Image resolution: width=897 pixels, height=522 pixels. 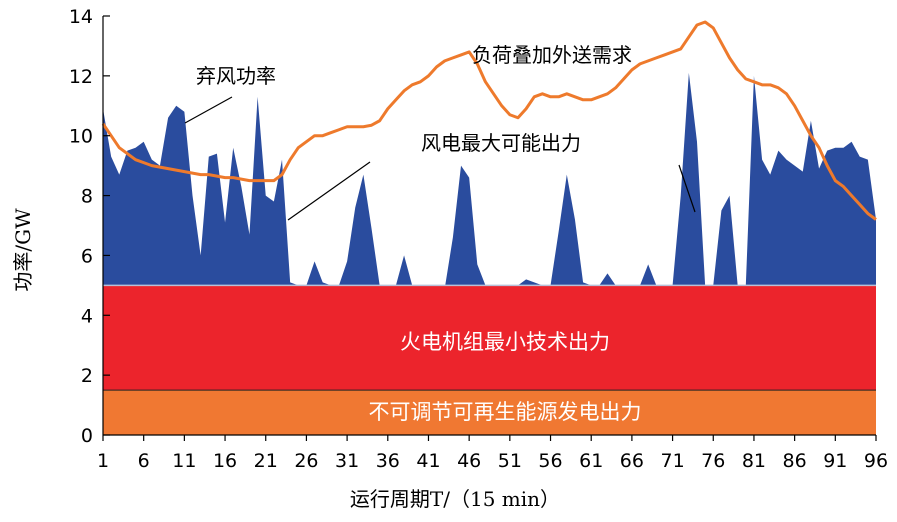 What do you see at coordinates (23, 250) in the screenshot?
I see `y-axis-title: 功率/GW` at bounding box center [23, 250].